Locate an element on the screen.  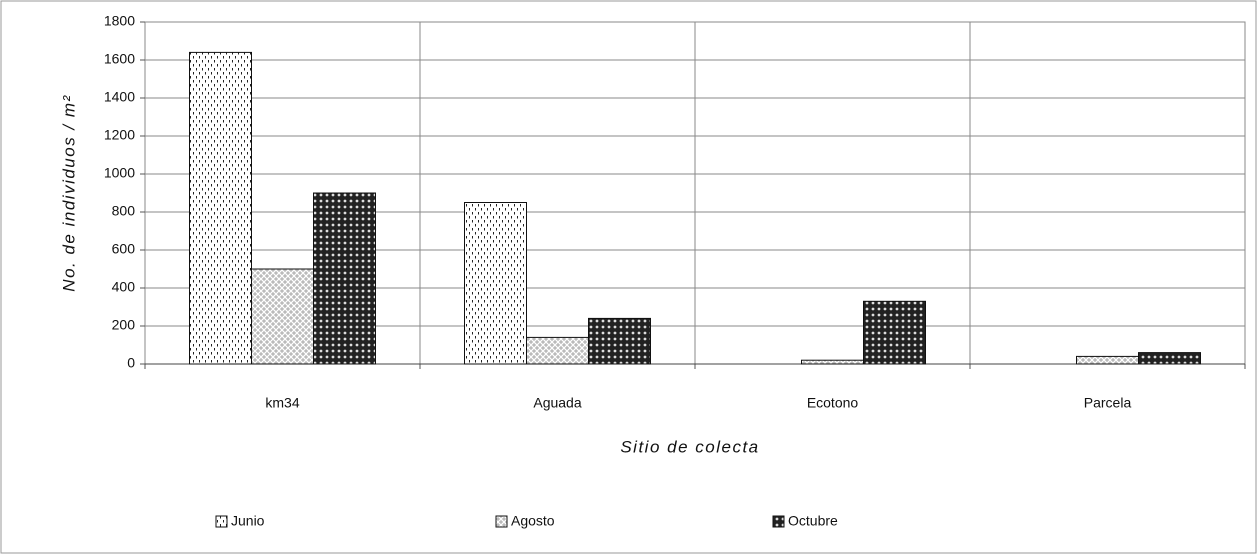
legend-label: Junio is located at coordinates (248, 521).